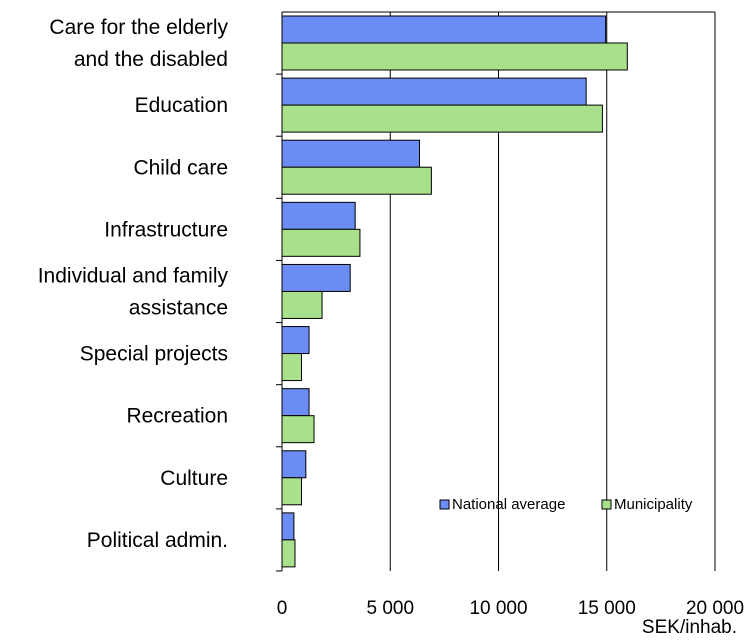  What do you see at coordinates (133, 292) in the screenshot?
I see `category-label: Individual and family assistance` at bounding box center [133, 292].